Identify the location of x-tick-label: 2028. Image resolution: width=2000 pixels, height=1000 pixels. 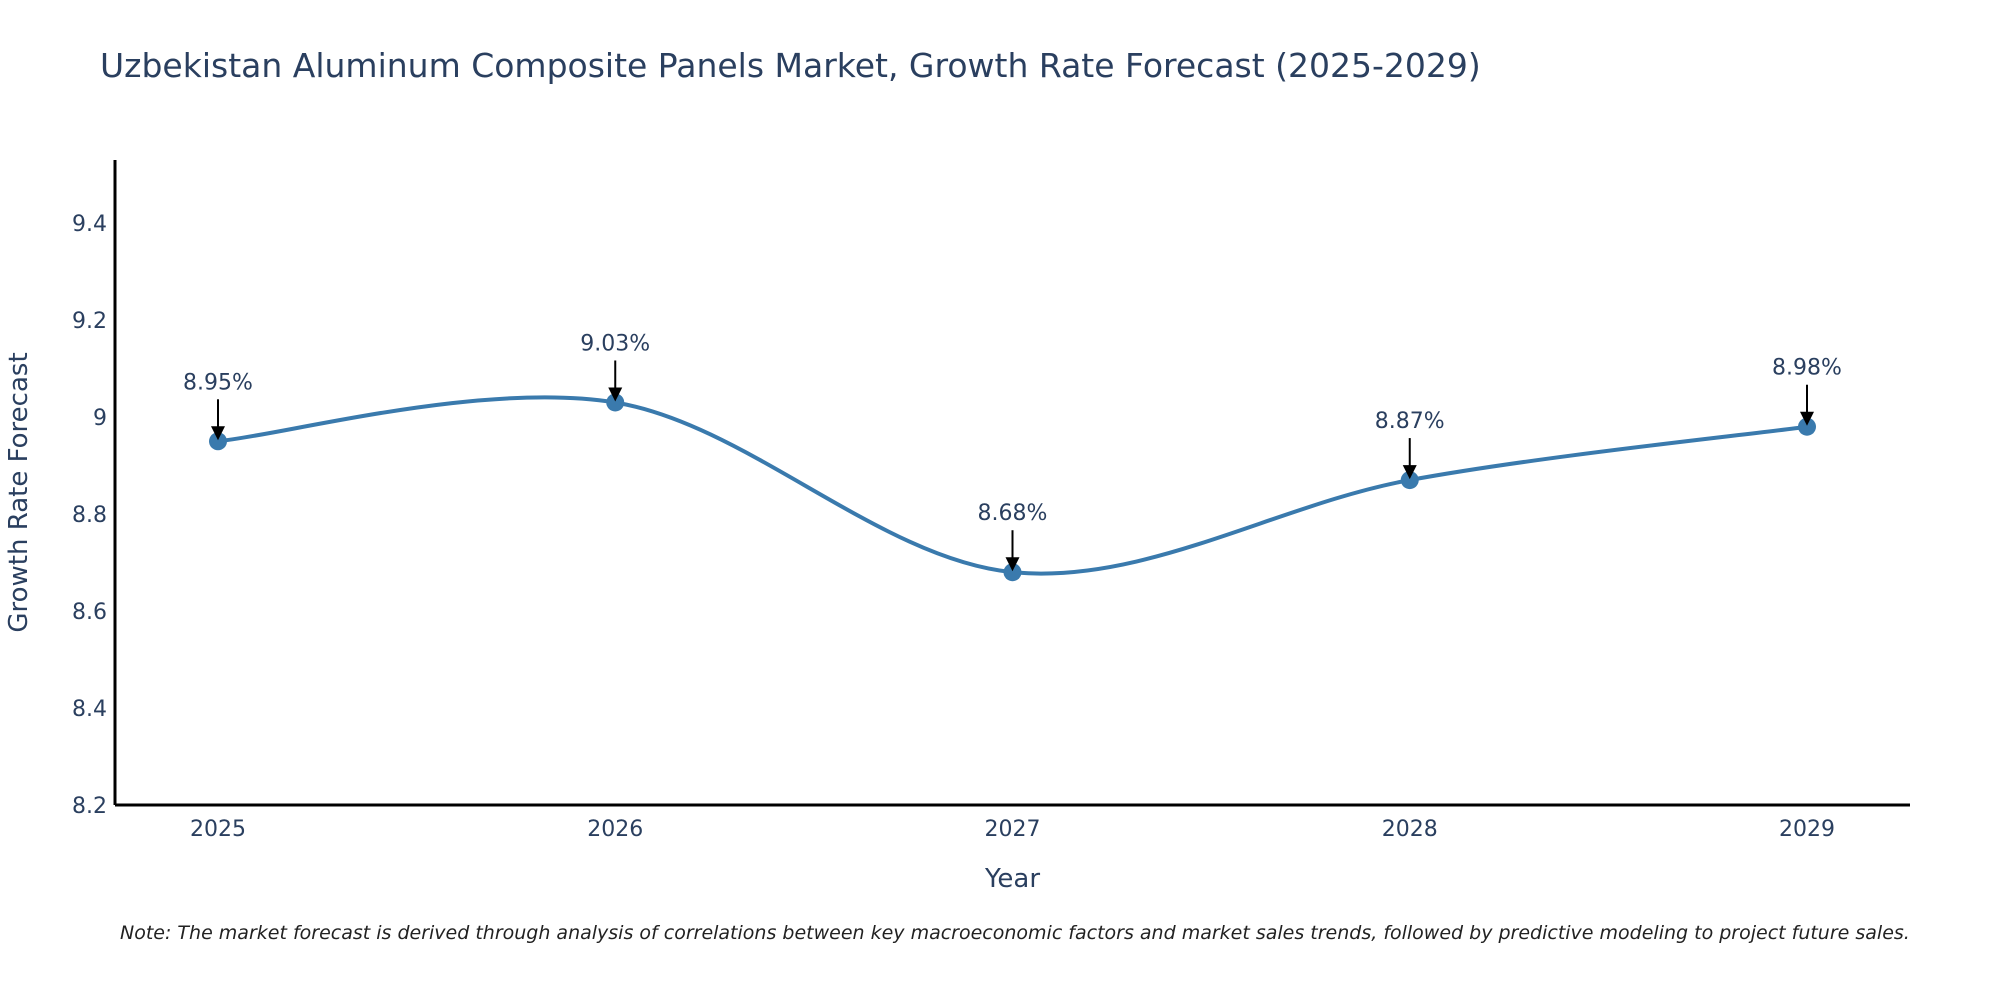
(1410, 829).